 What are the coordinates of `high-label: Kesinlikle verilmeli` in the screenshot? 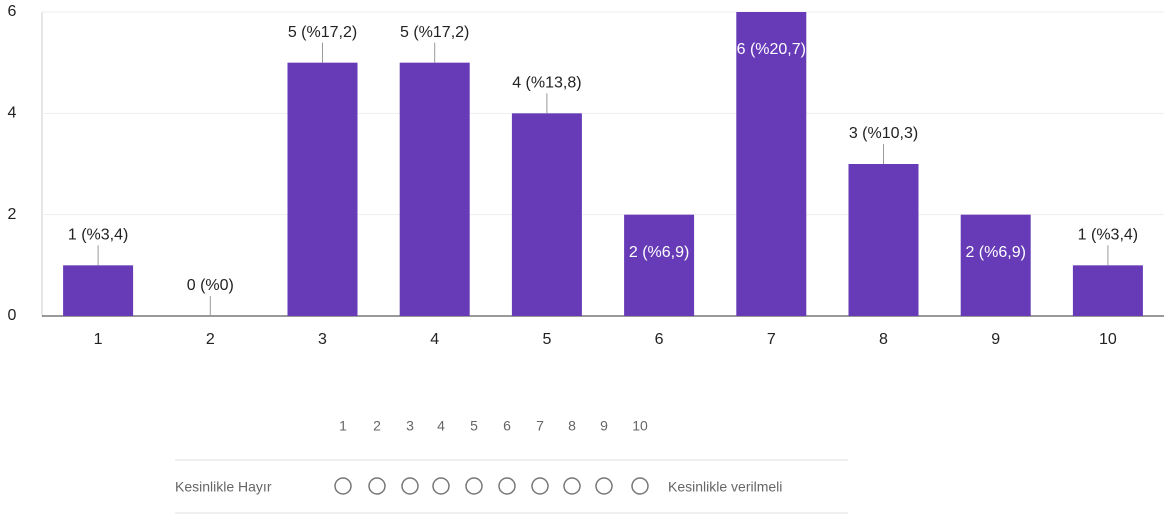 It's located at (725, 487).